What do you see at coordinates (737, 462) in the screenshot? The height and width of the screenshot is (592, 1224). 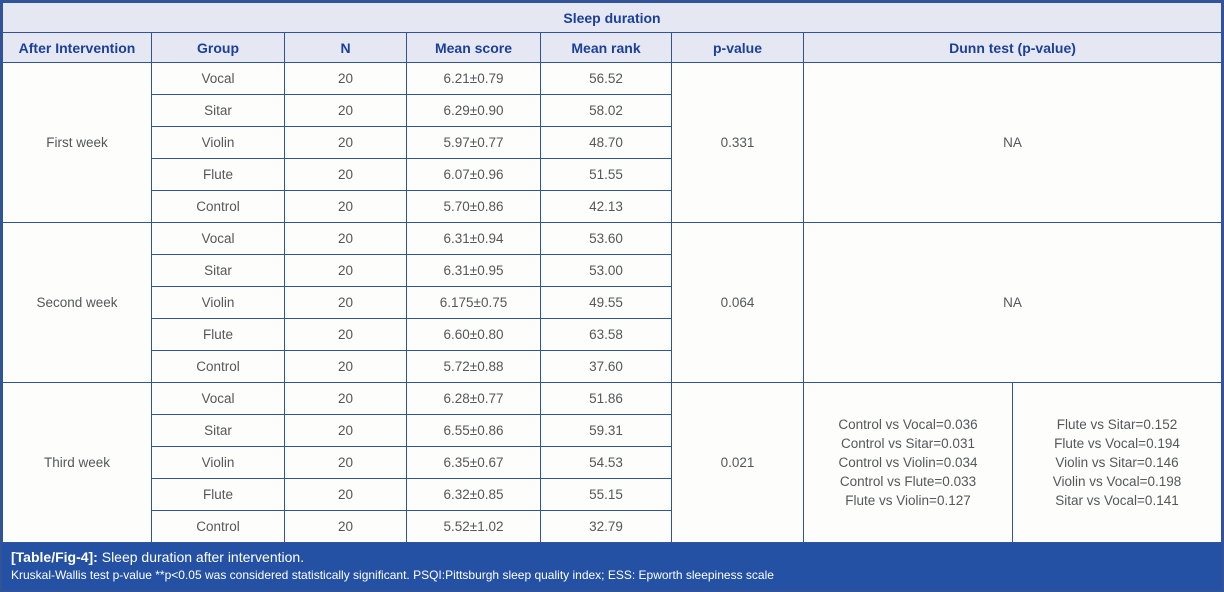 I see `p-value-cell-third: 0.021` at bounding box center [737, 462].